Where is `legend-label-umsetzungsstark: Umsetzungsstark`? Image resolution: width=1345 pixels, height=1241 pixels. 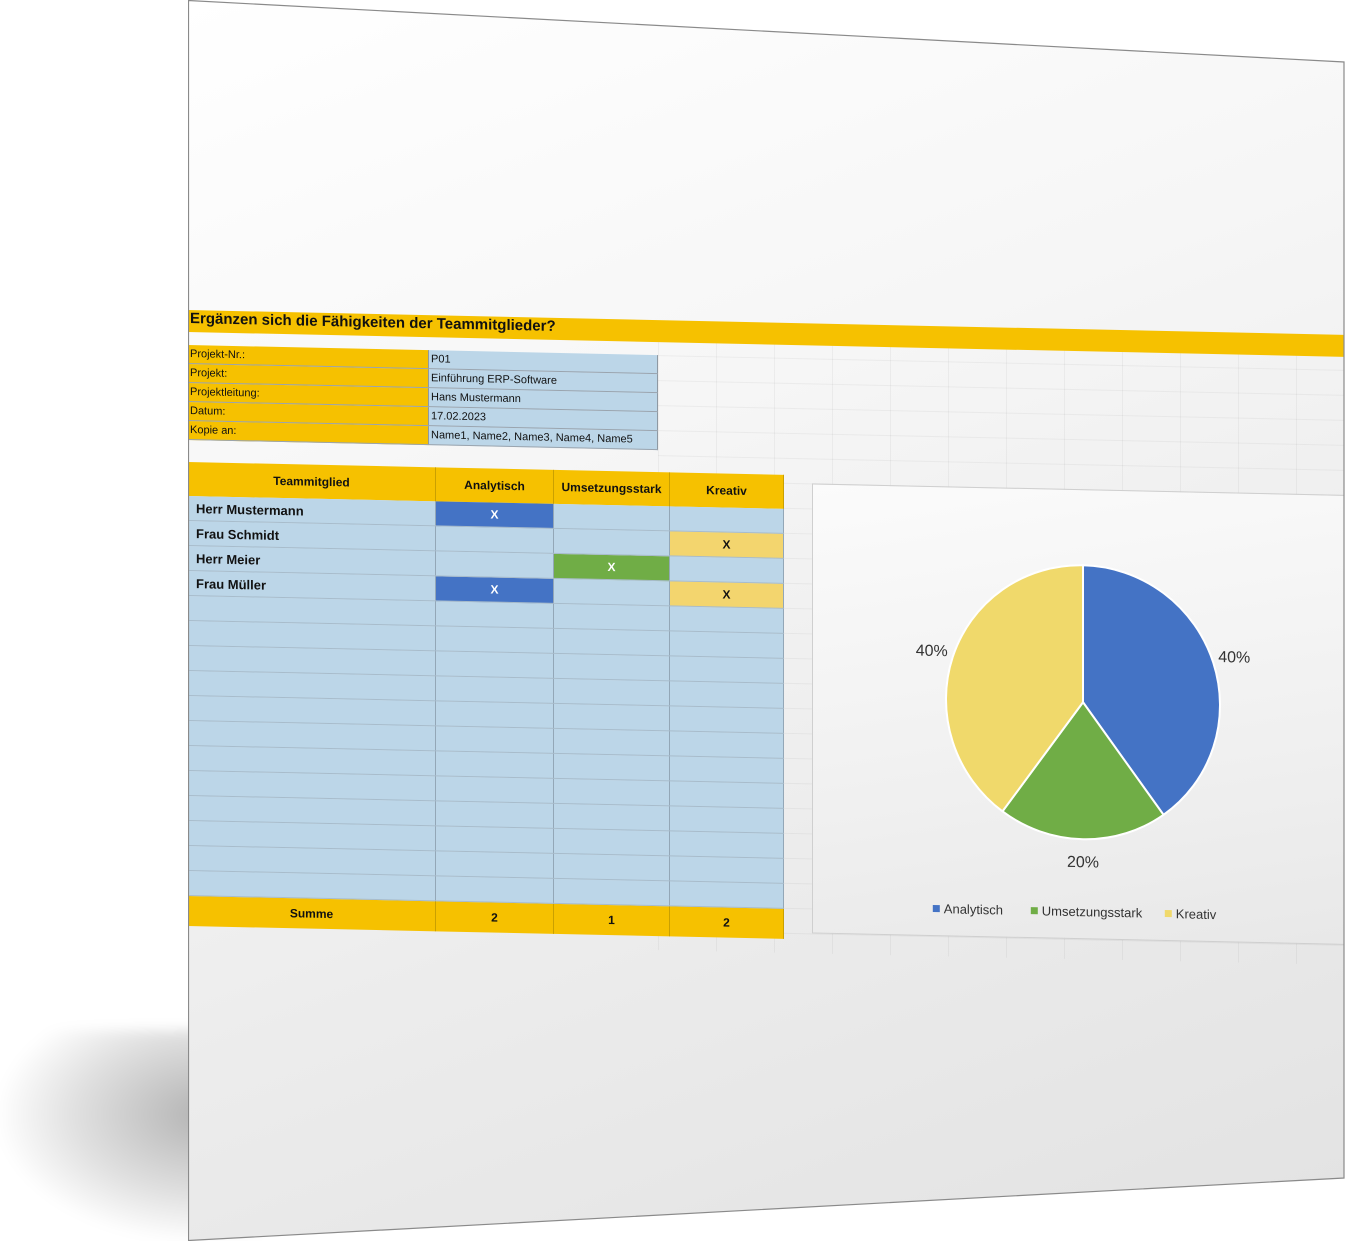
legend-label-umsetzungsstark: Umsetzungsstark is located at coordinates (1092, 911).